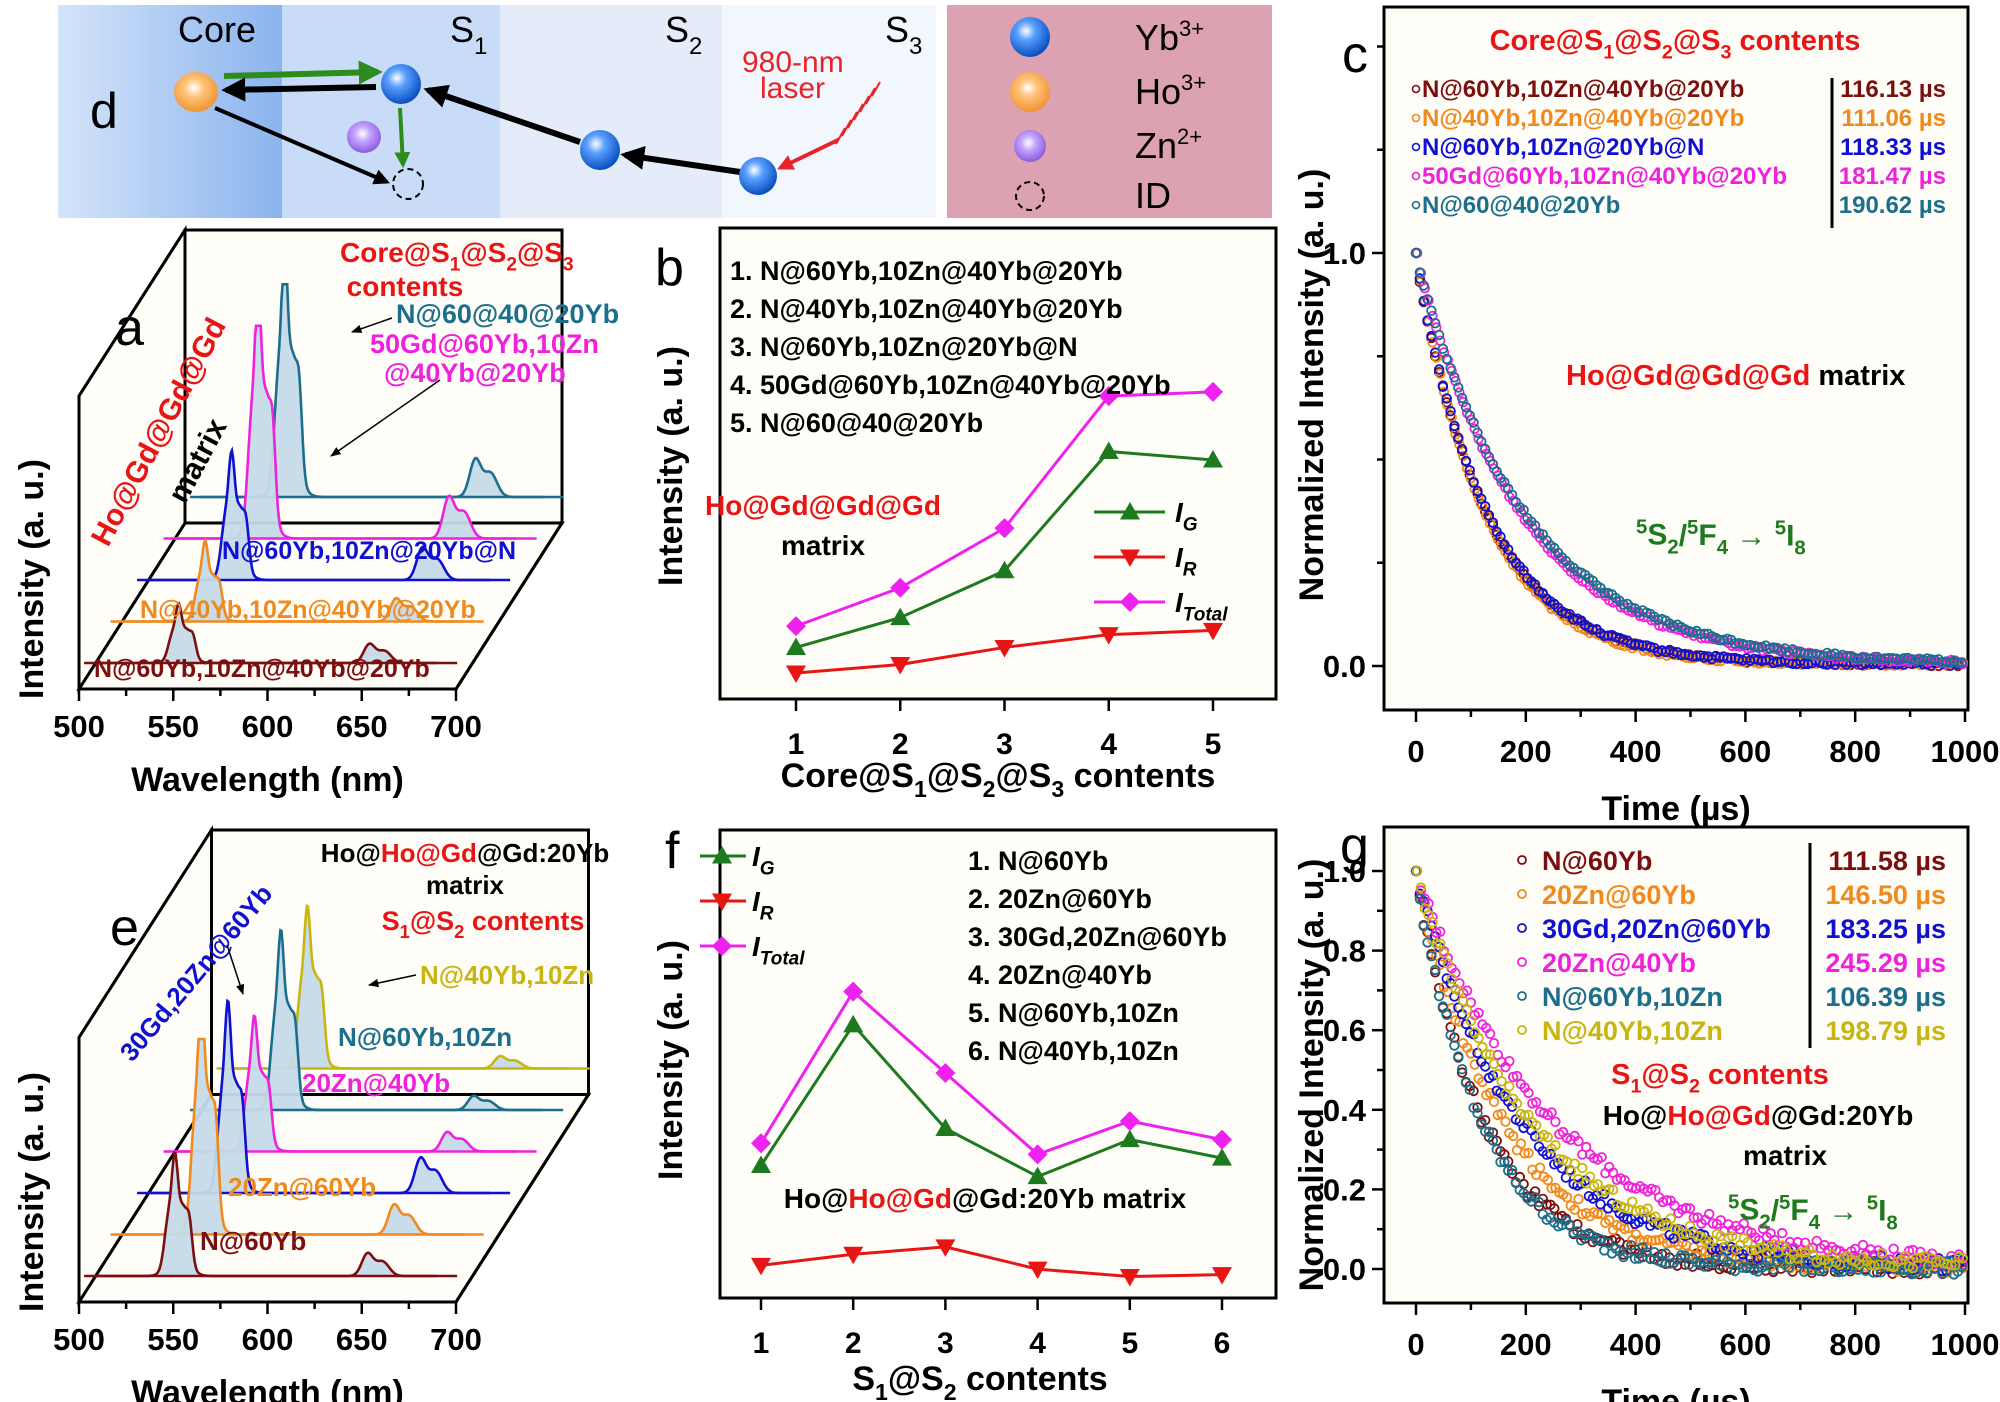 This screenshot has height=1402, width=2000. Describe the element at coordinates (124, 928) in the screenshot. I see `panel-label-e: e` at that location.